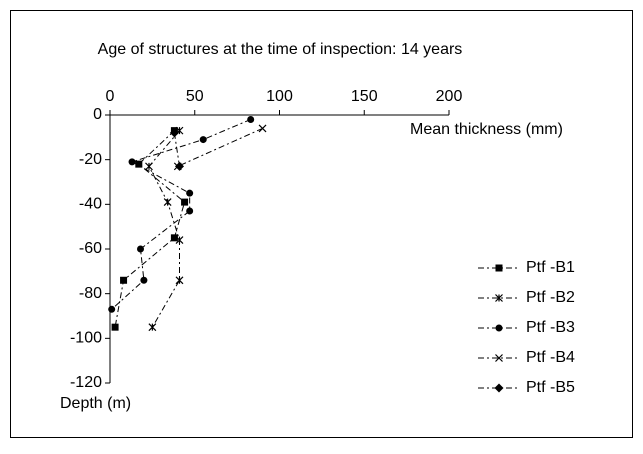  What do you see at coordinates (550, 297) in the screenshot?
I see `legend-label: Ptf -B2` at bounding box center [550, 297].